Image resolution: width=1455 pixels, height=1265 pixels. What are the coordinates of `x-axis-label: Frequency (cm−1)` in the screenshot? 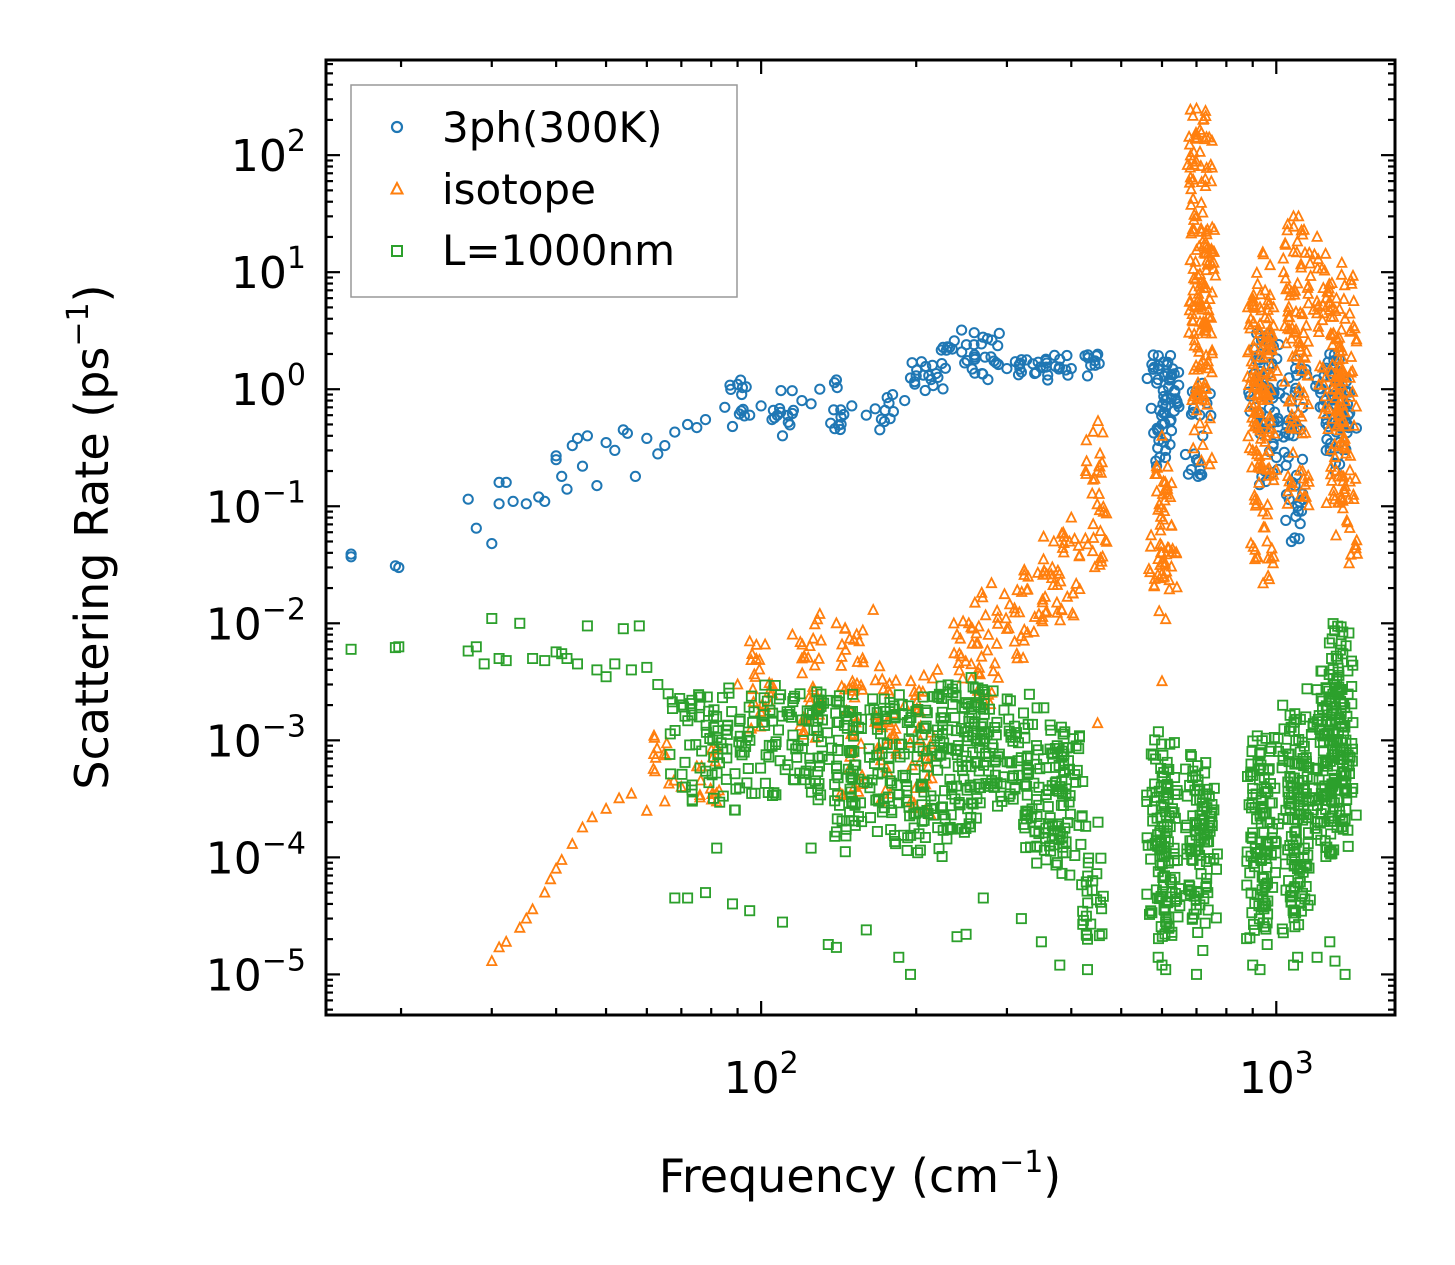 It's located at (860, 1174).